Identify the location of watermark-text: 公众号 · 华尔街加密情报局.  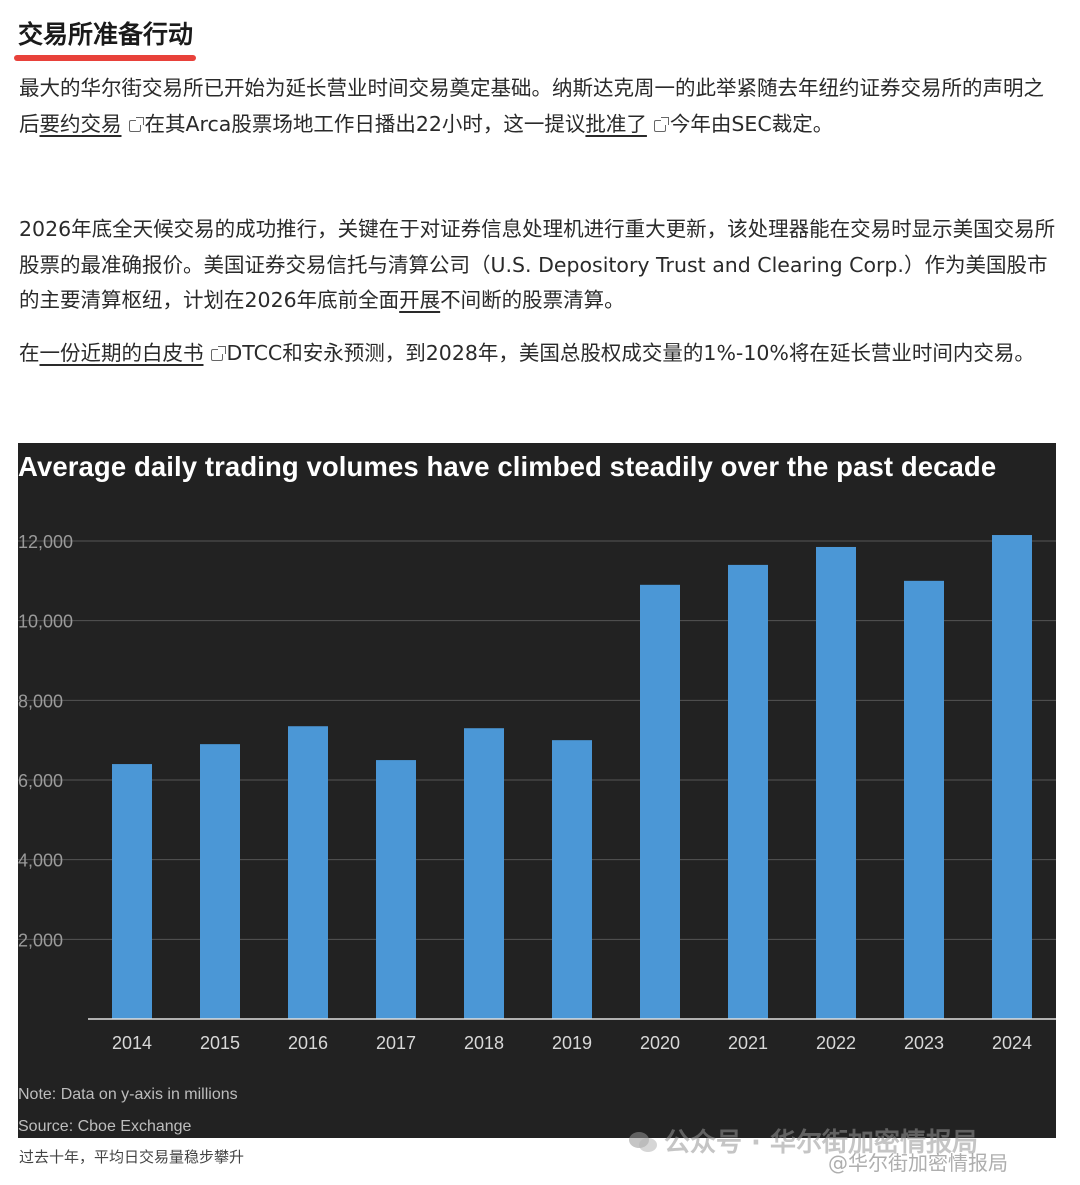
(821, 1143).